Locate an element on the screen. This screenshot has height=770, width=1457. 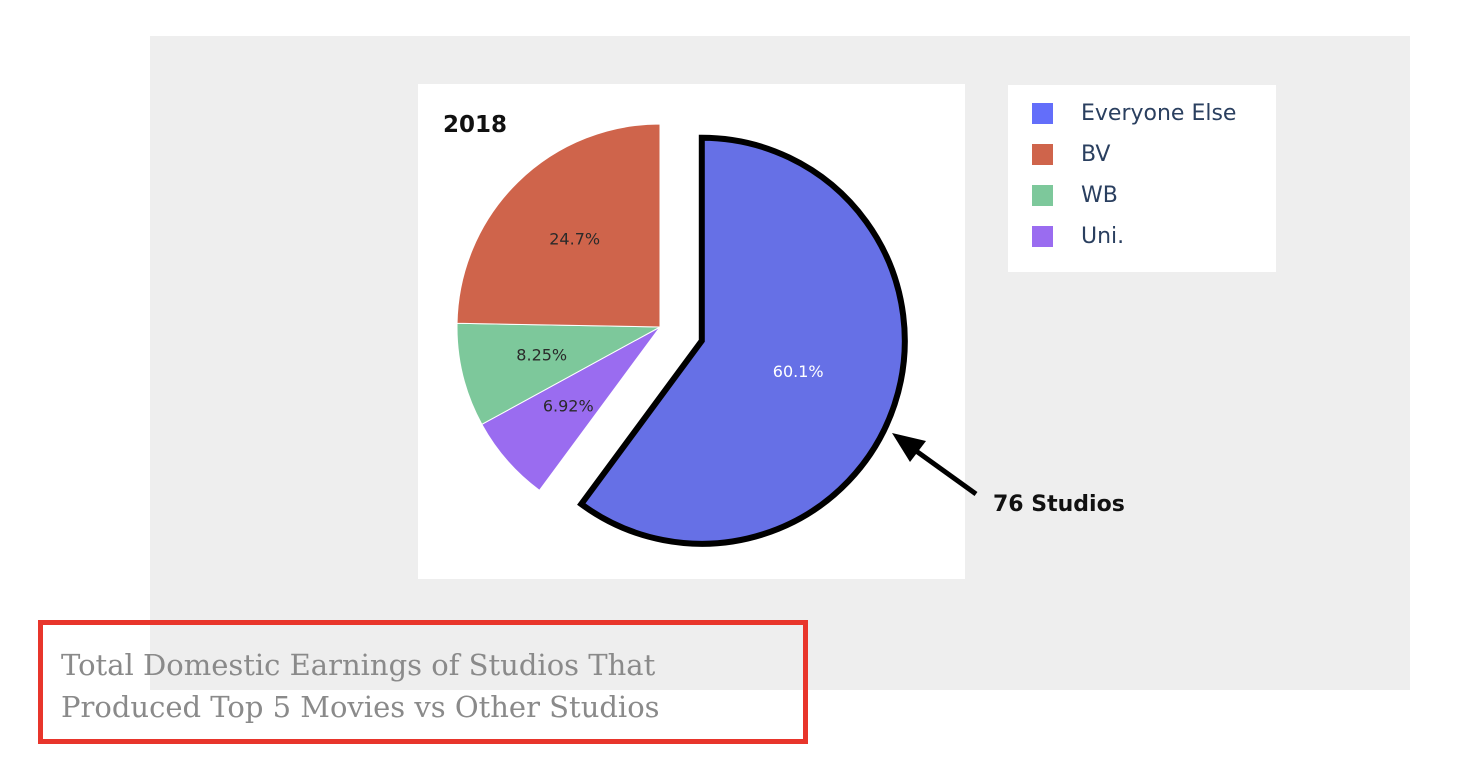
legend-label: Uni. is located at coordinates (1103, 236).